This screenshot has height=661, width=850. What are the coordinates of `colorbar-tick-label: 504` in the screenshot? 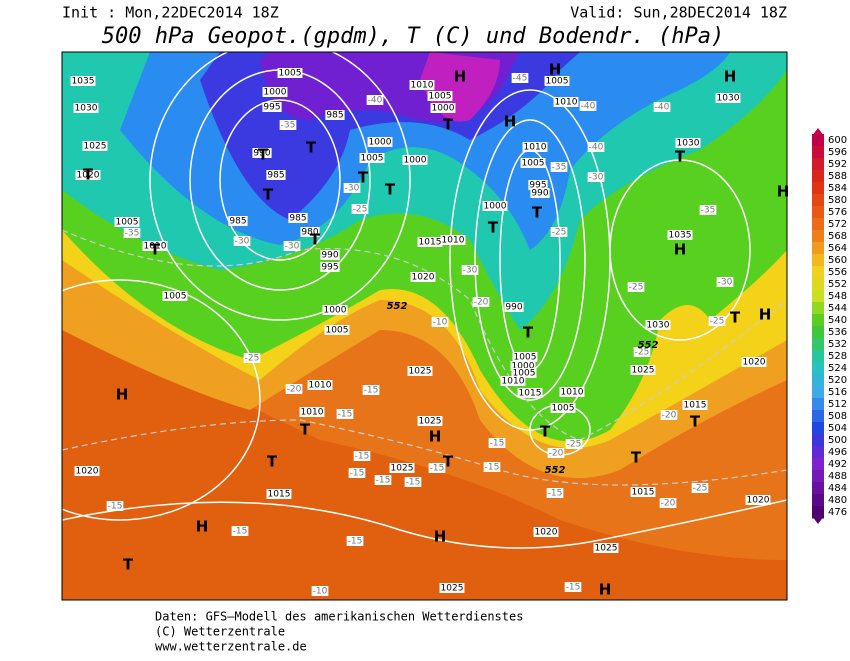 It's located at (837, 428).